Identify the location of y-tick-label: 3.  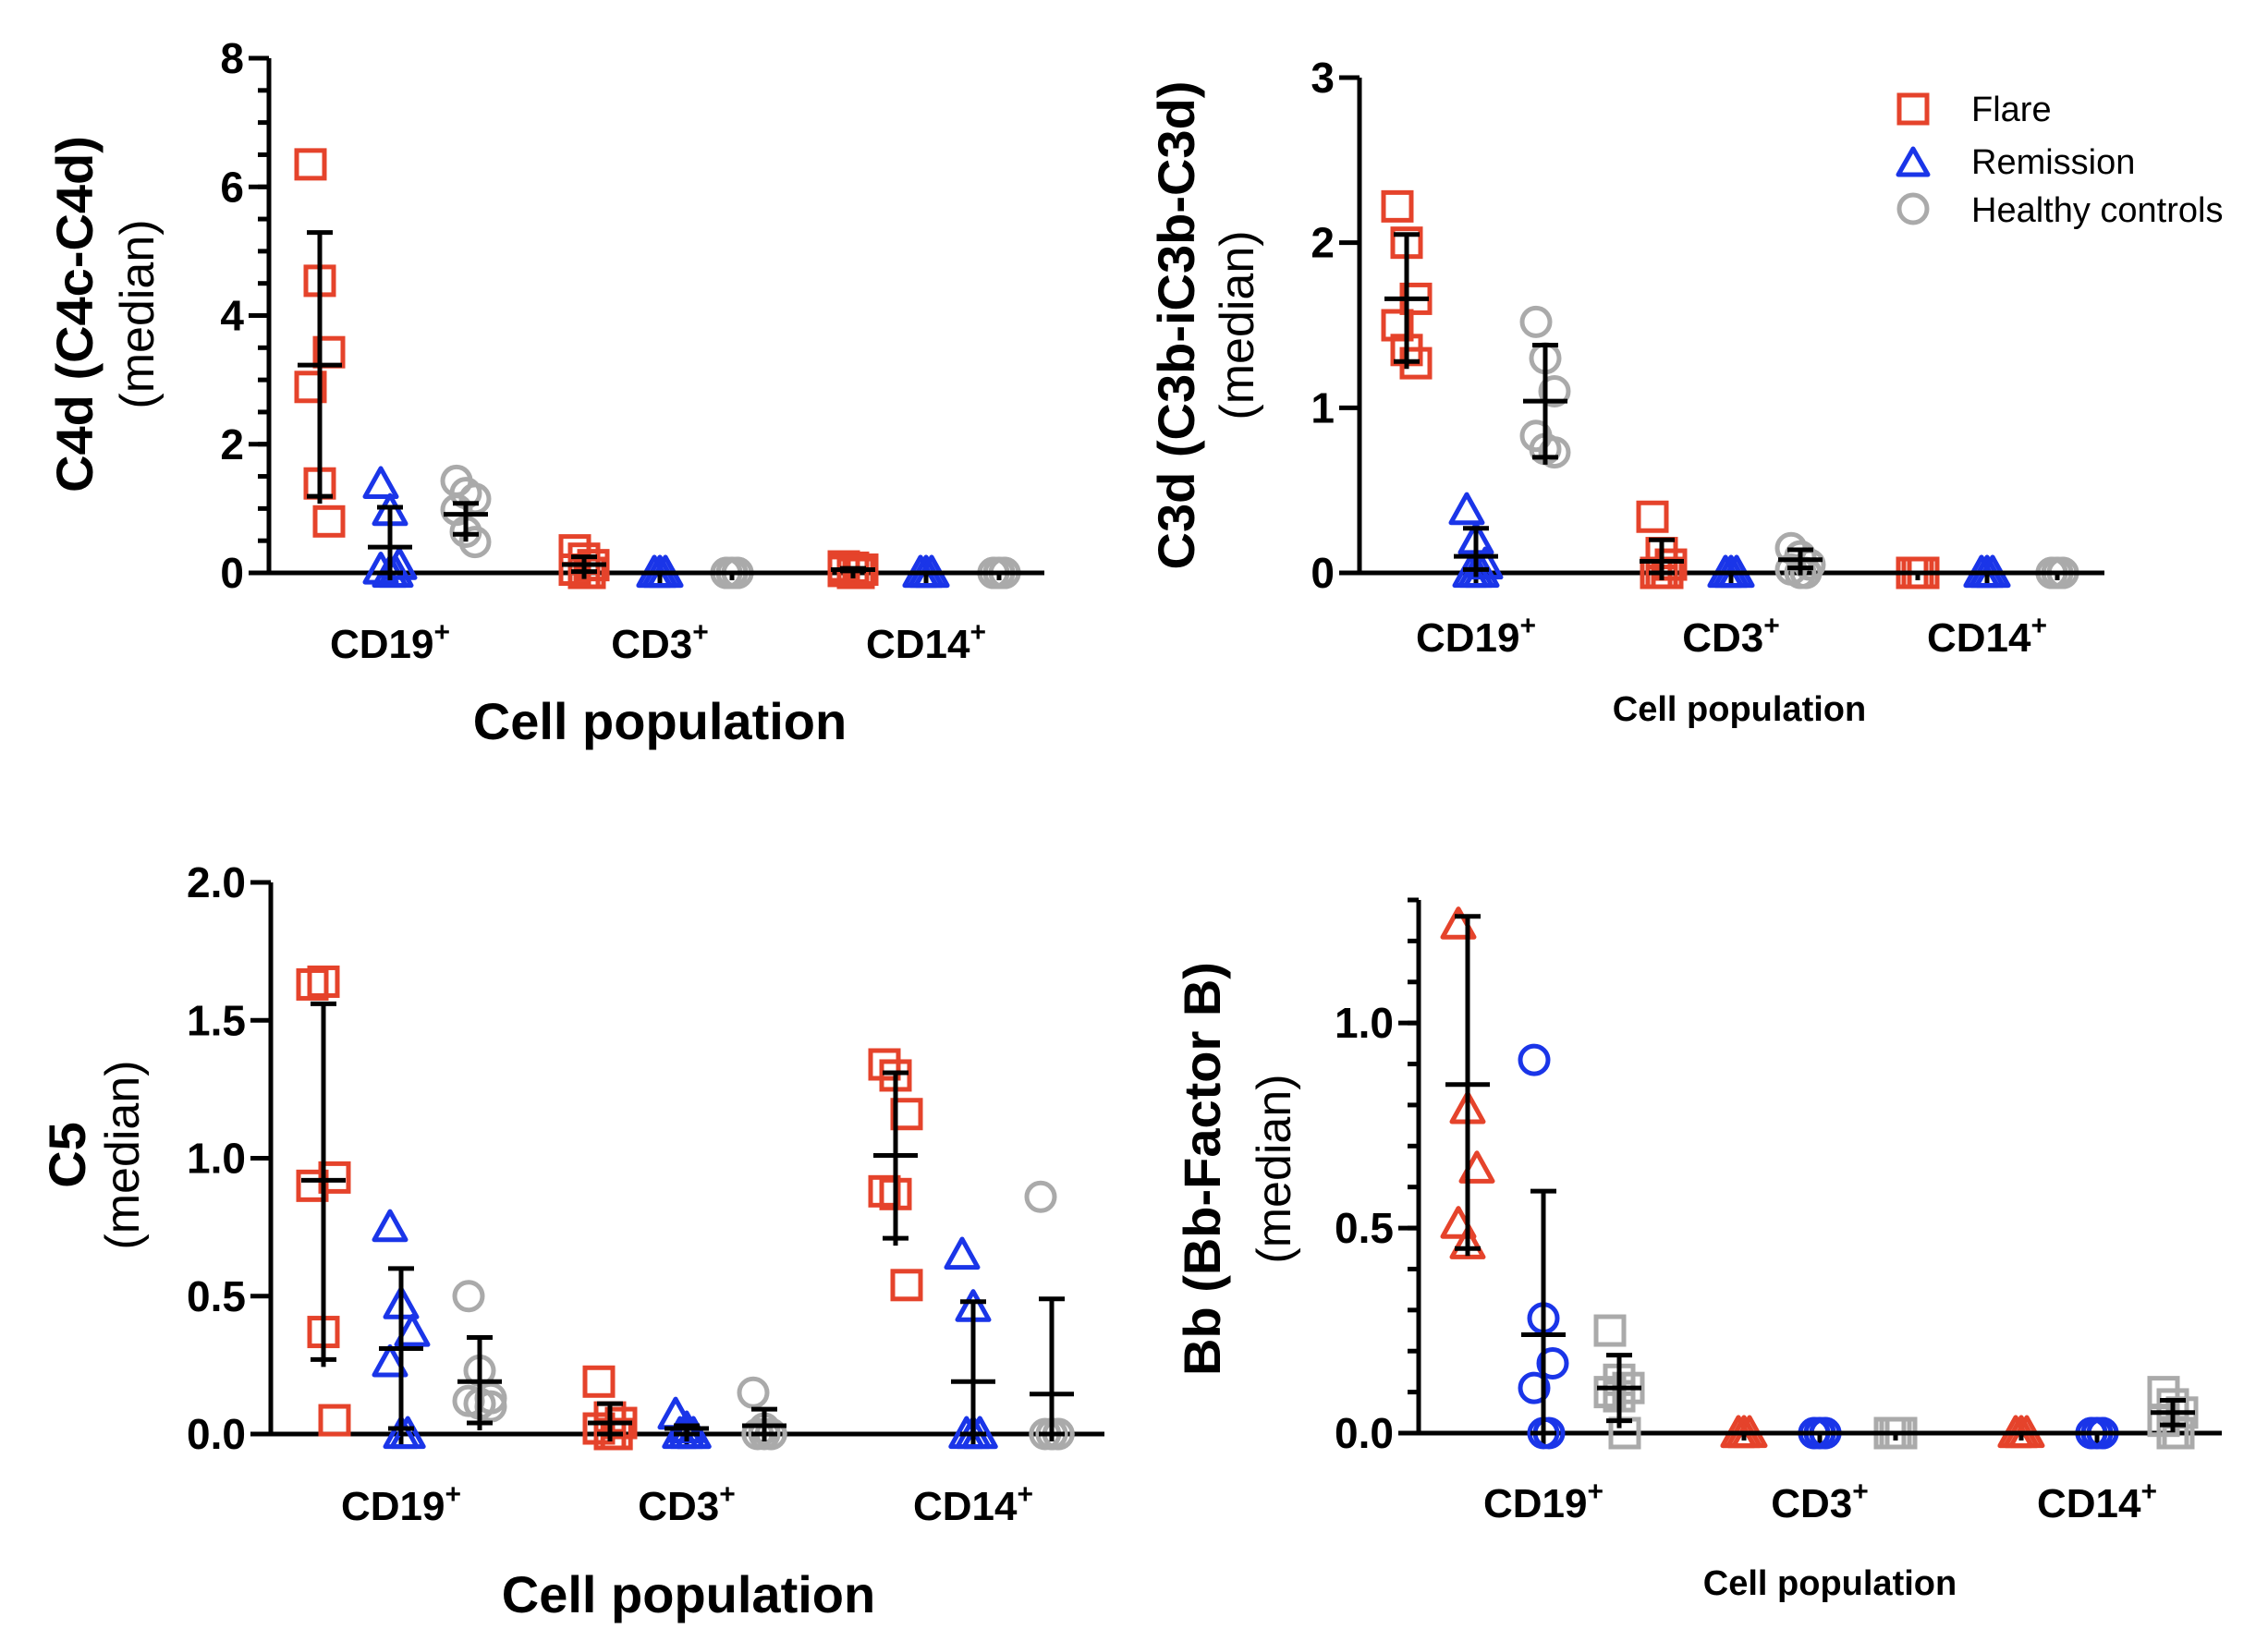
(1323, 78).